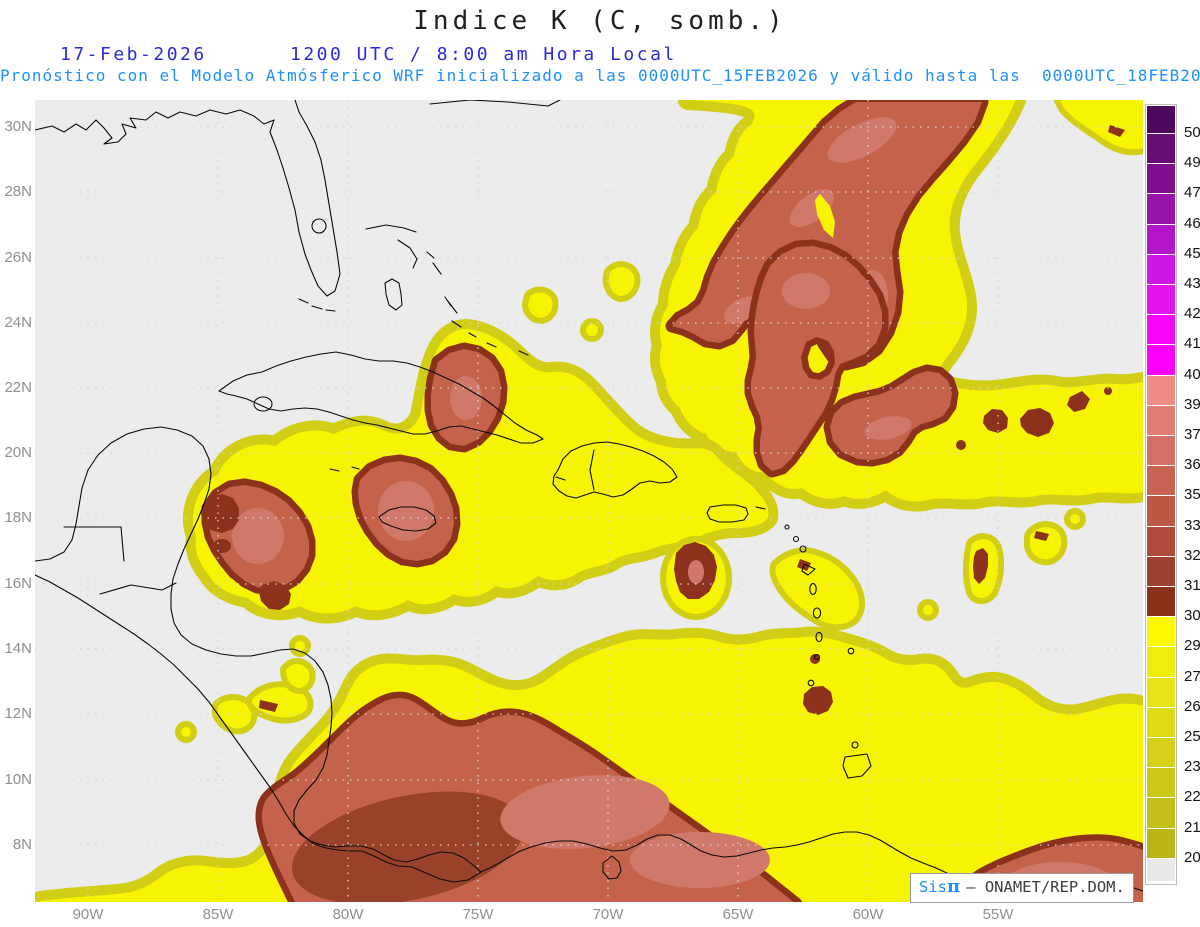 The width and height of the screenshot is (1200, 927). Describe the element at coordinates (1192, 283) in the screenshot. I see `colorbar-tick-label: 43.9` at that location.